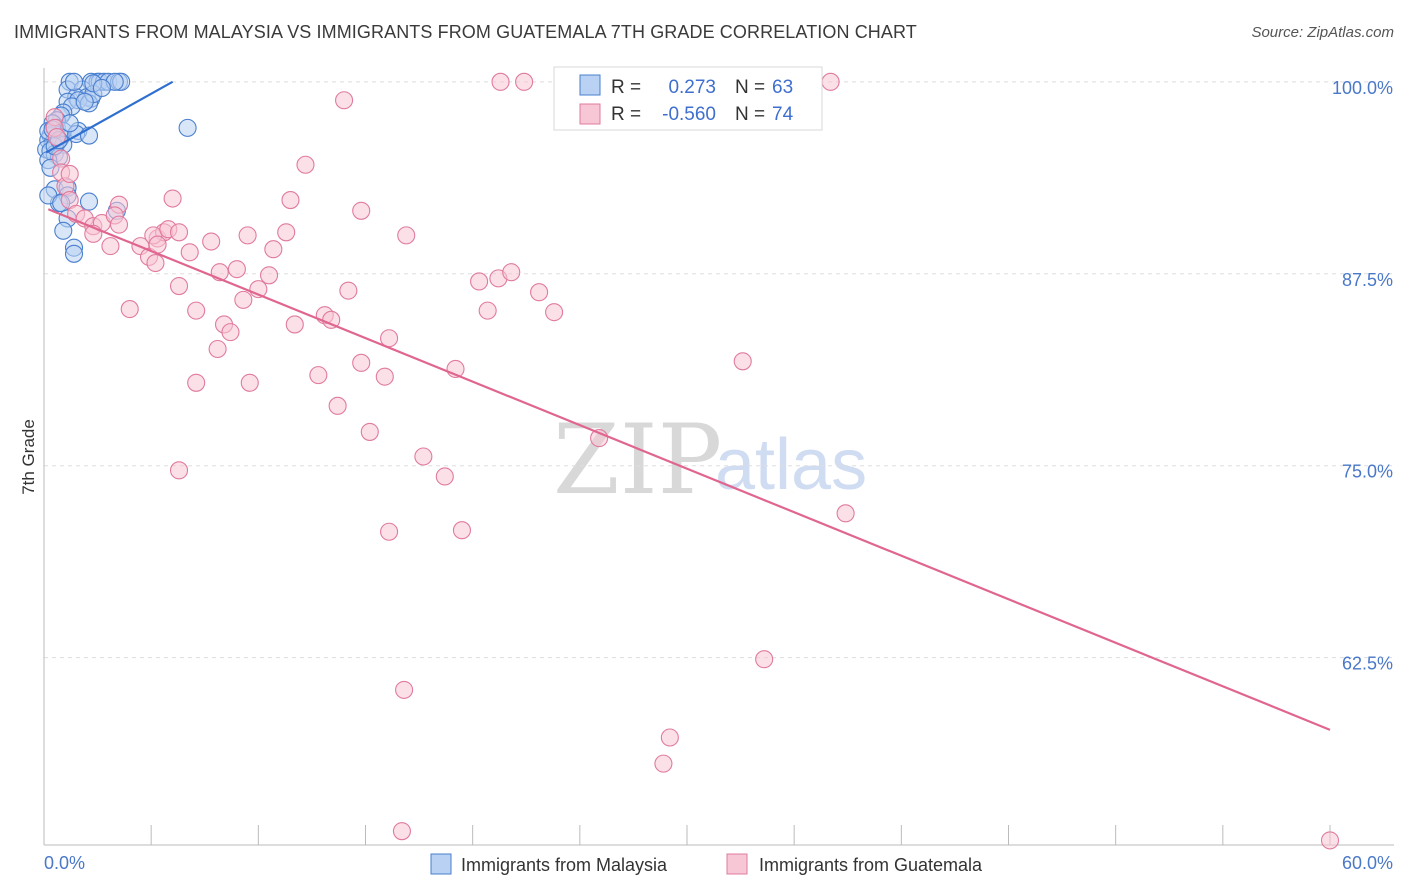 The image size is (1406, 892). I want to click on stats-r-guatemala: -0.560, so click(689, 114).